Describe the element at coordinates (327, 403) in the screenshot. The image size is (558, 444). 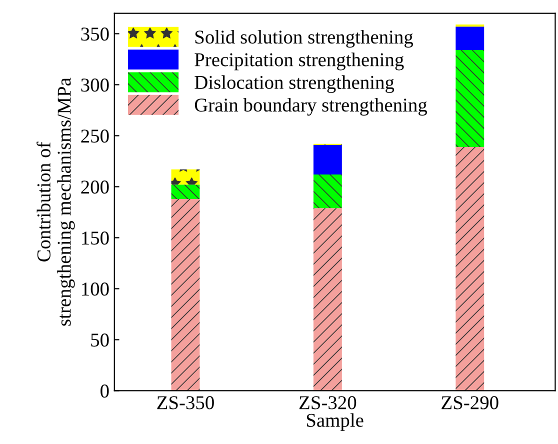
I see `x-tick-label: ZS-320` at that location.